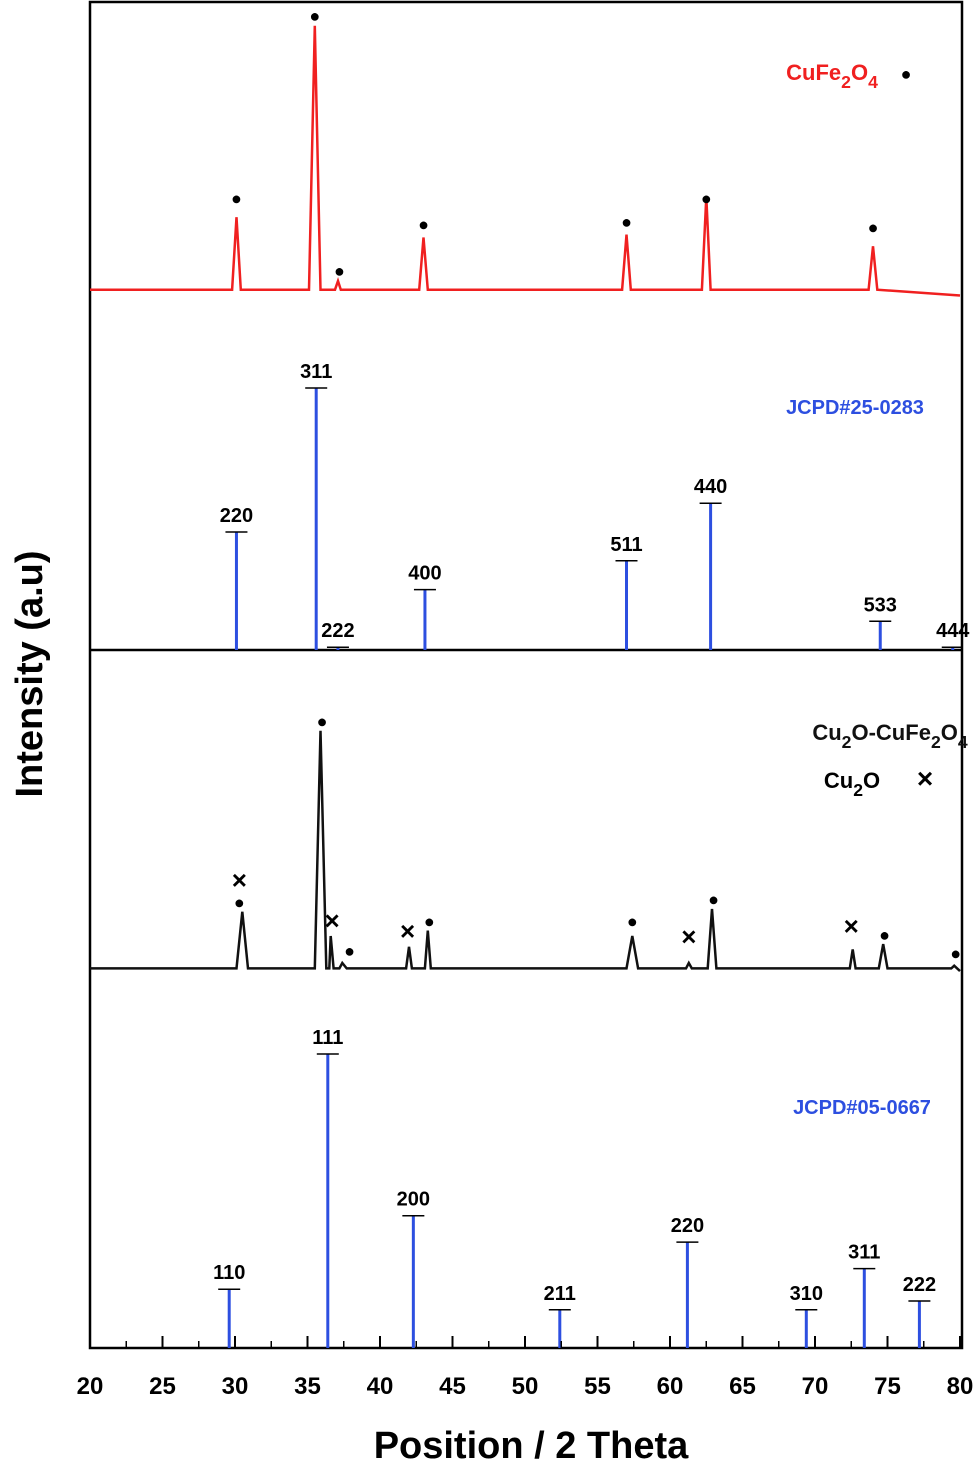 The height and width of the screenshot is (1479, 980). Describe the element at coordinates (953, 631) in the screenshot. I see `hkl-label: 444` at that location.